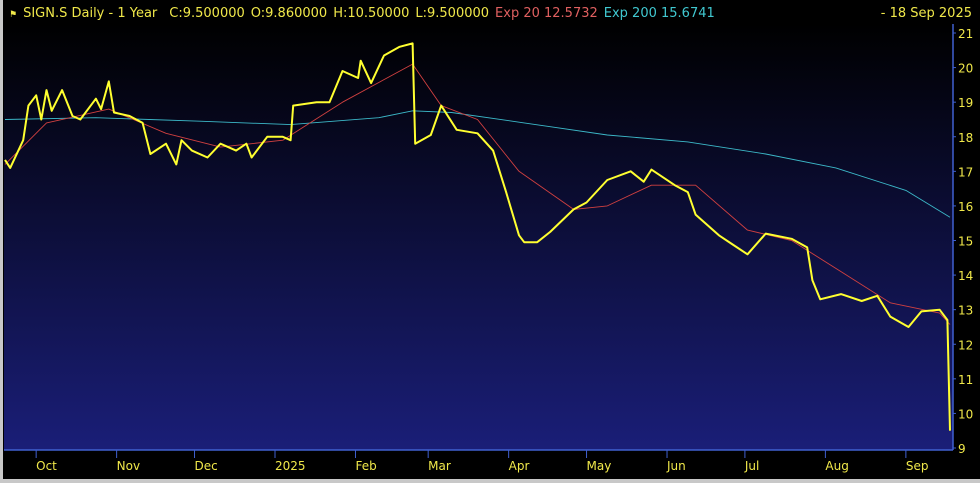  What do you see at coordinates (965, 207) in the screenshot?
I see `y-tick-label: 16` at bounding box center [965, 207].